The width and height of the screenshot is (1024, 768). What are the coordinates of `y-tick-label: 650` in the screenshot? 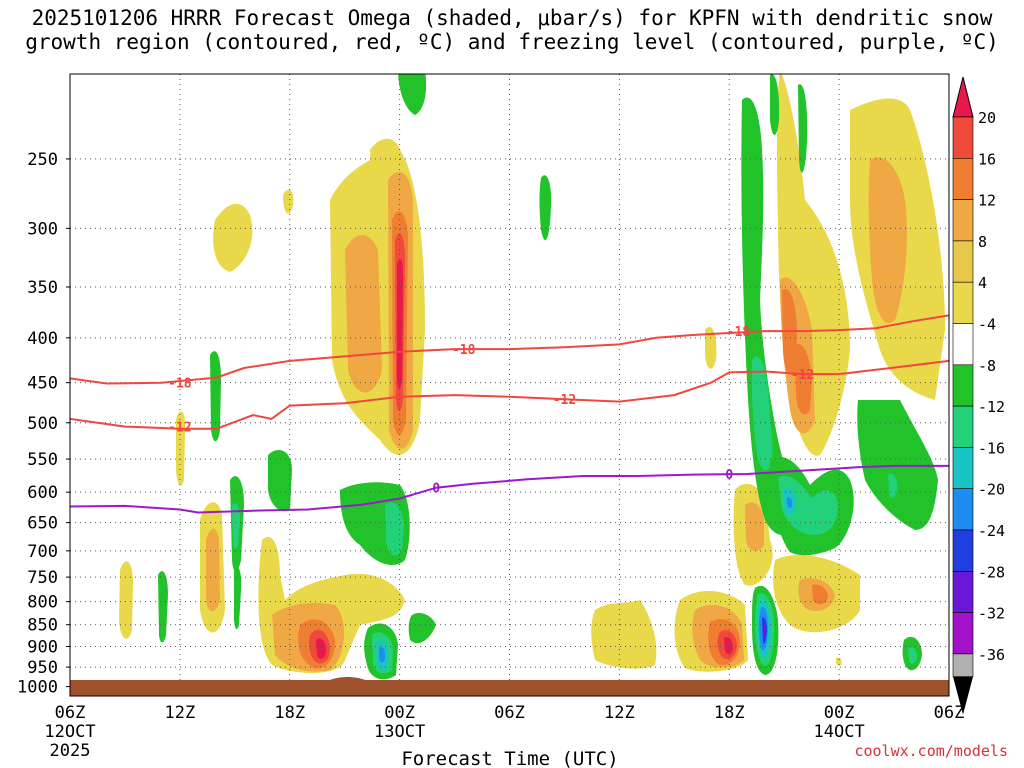 It's located at (42, 524).